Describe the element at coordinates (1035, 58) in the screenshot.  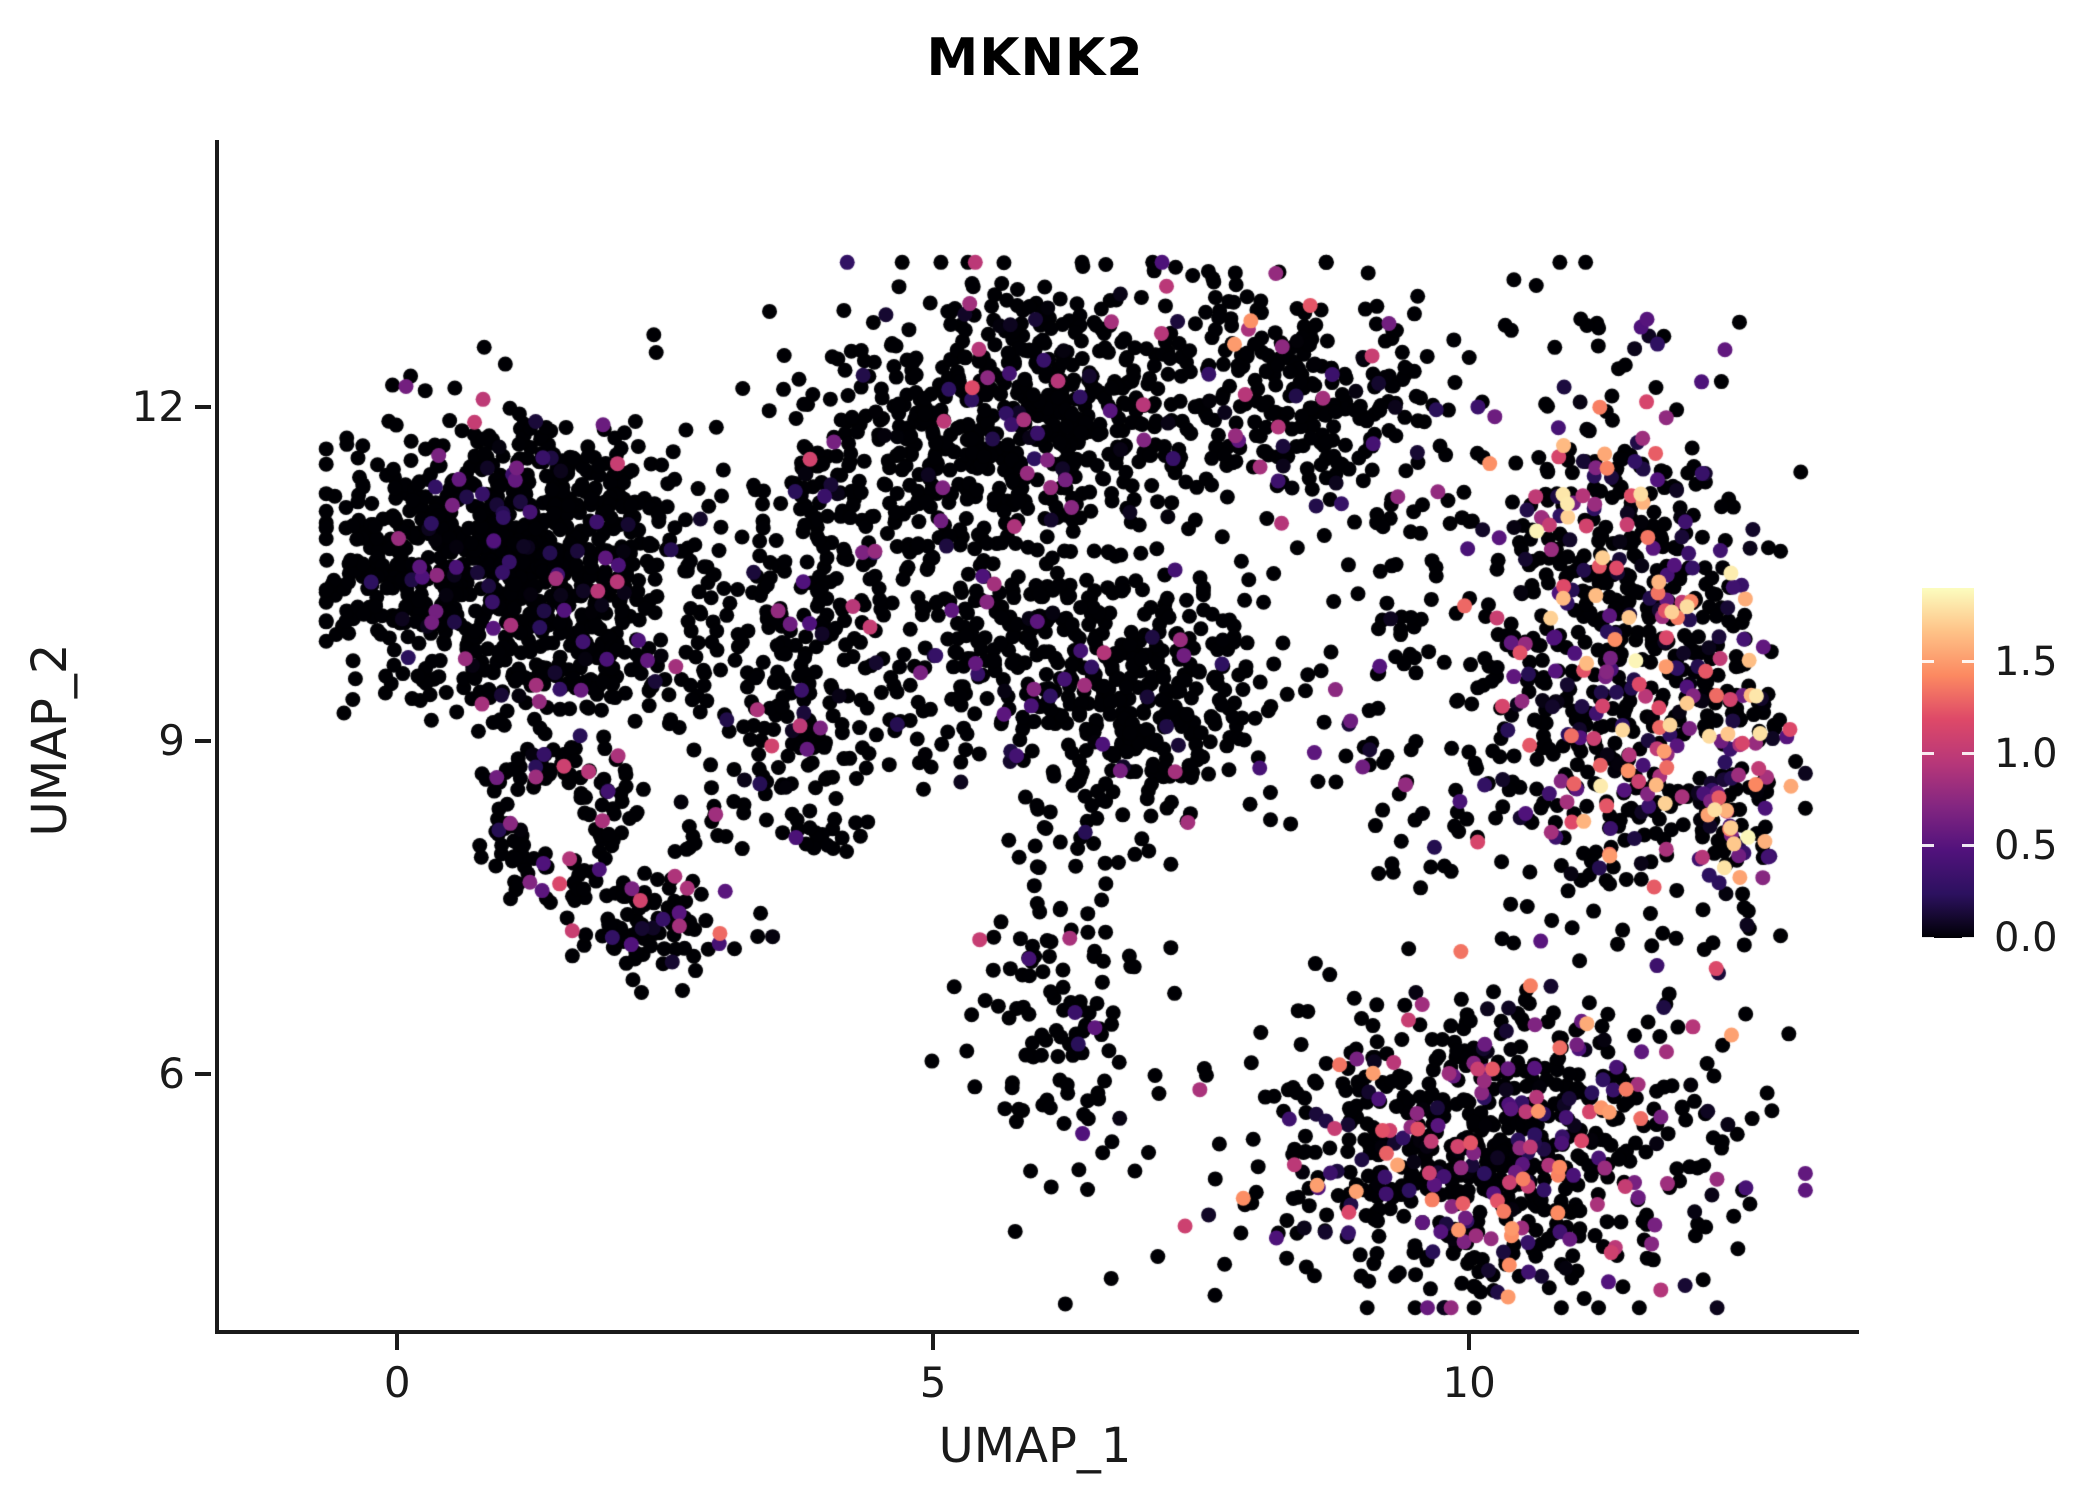
I see `plot-title: MKNK2` at that location.